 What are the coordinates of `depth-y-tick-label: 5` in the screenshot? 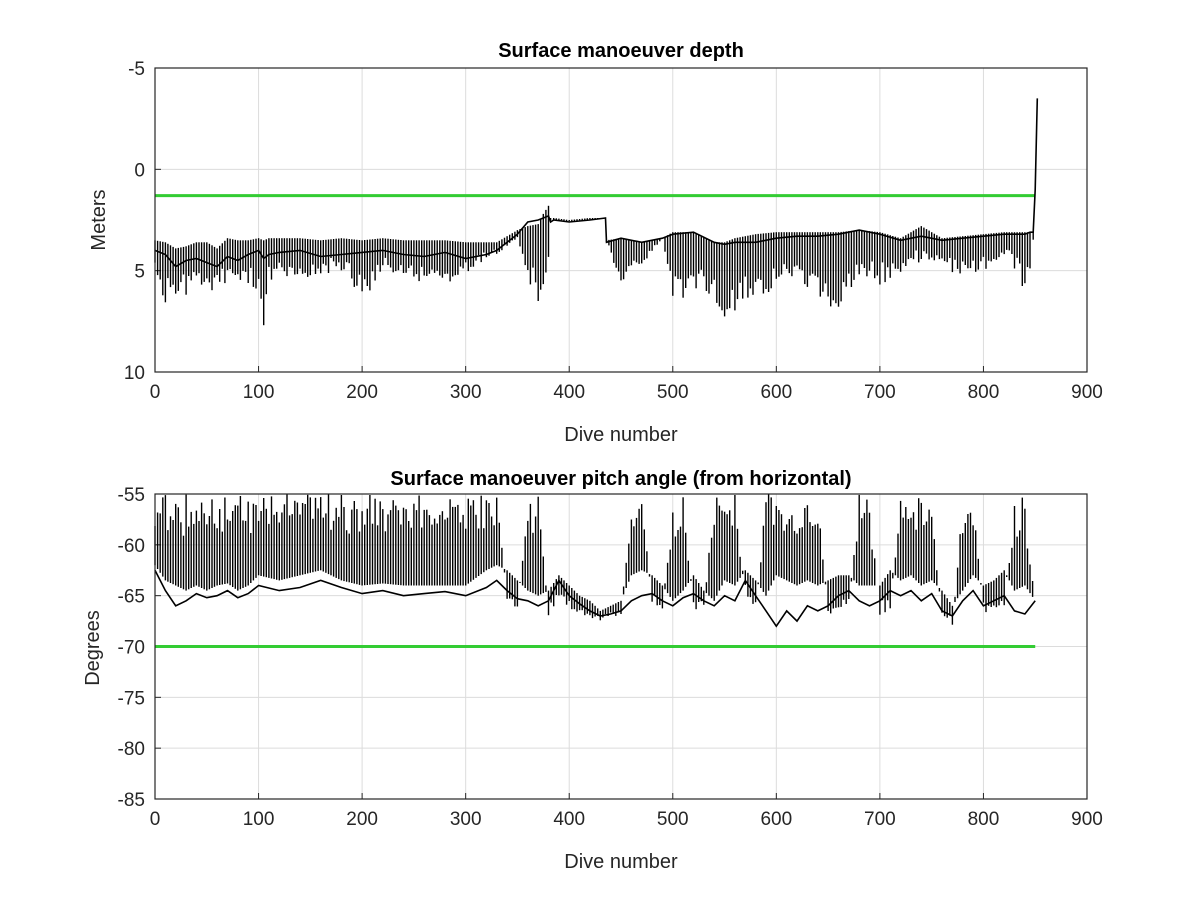 It's located at (139, 272).